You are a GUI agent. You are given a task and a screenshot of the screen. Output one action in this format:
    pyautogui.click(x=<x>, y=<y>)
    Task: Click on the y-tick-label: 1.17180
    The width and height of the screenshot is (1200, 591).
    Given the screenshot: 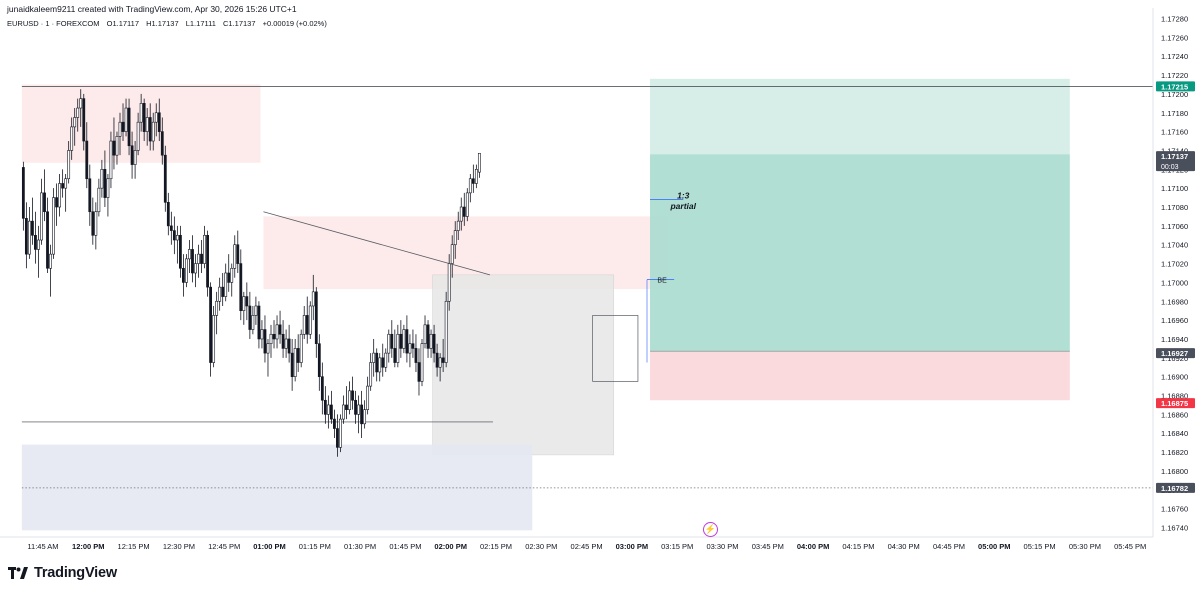 What is the action you would take?
    pyautogui.click(x=1174, y=113)
    